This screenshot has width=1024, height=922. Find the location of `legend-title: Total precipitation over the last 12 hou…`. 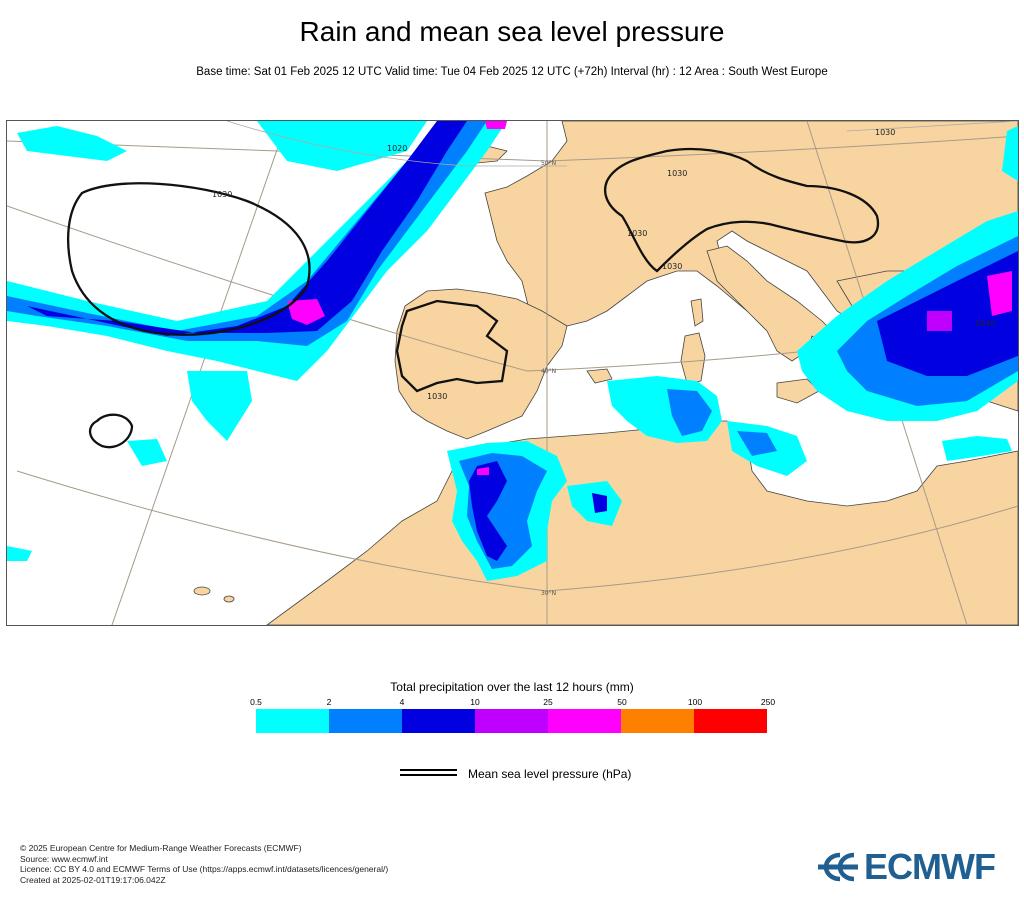

legend-title: Total precipitation over the last 12 hou… is located at coordinates (512, 687).